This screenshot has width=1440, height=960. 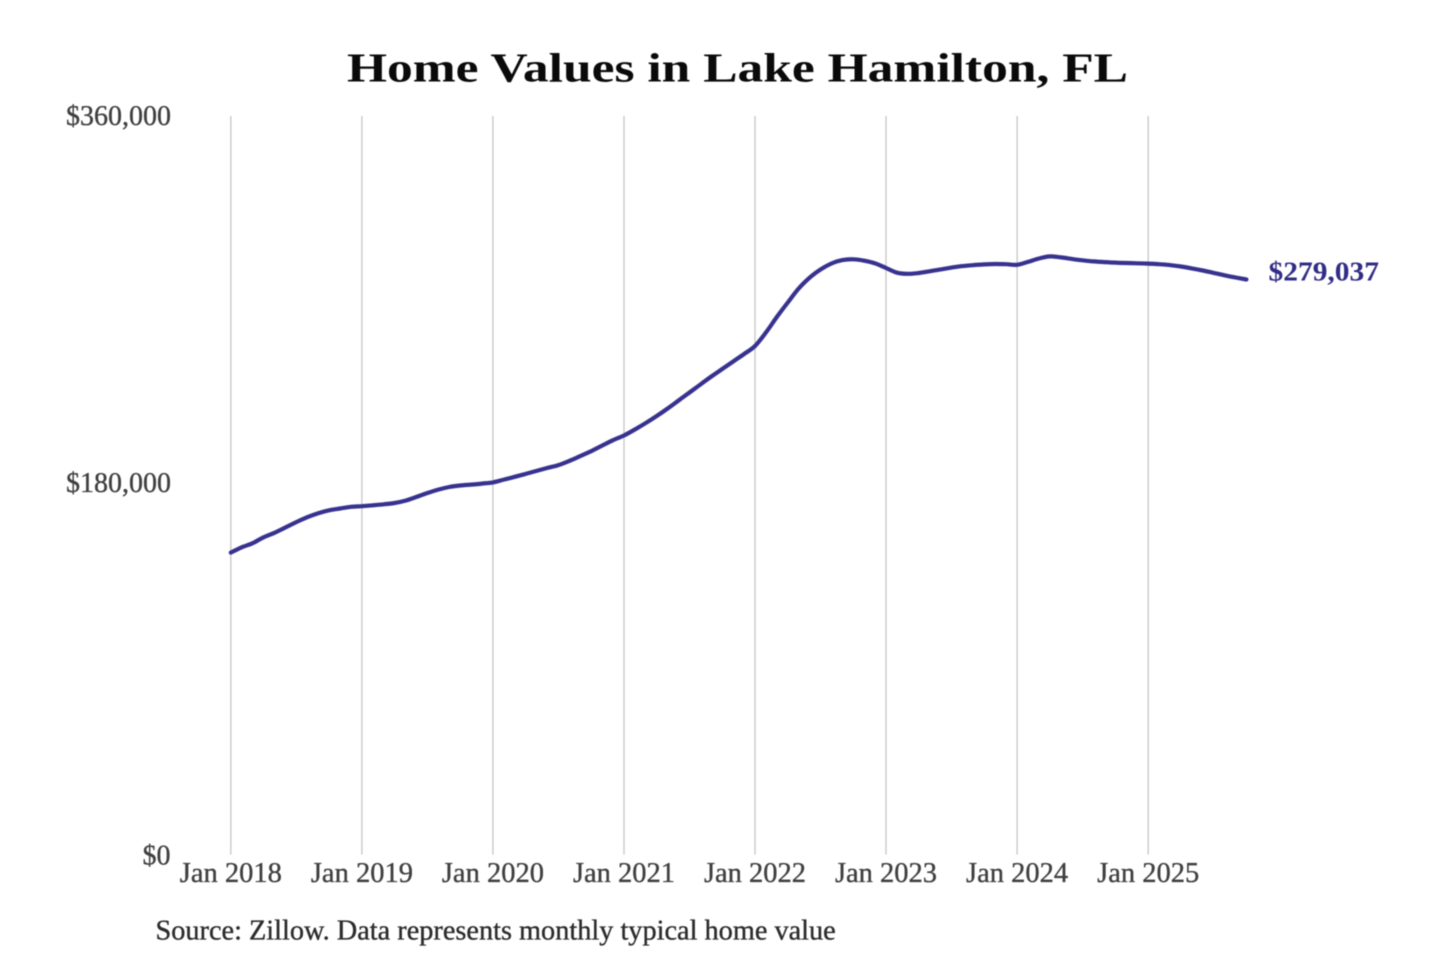 What do you see at coordinates (493, 873) in the screenshot?
I see `svg-text: Jan 2020` at bounding box center [493, 873].